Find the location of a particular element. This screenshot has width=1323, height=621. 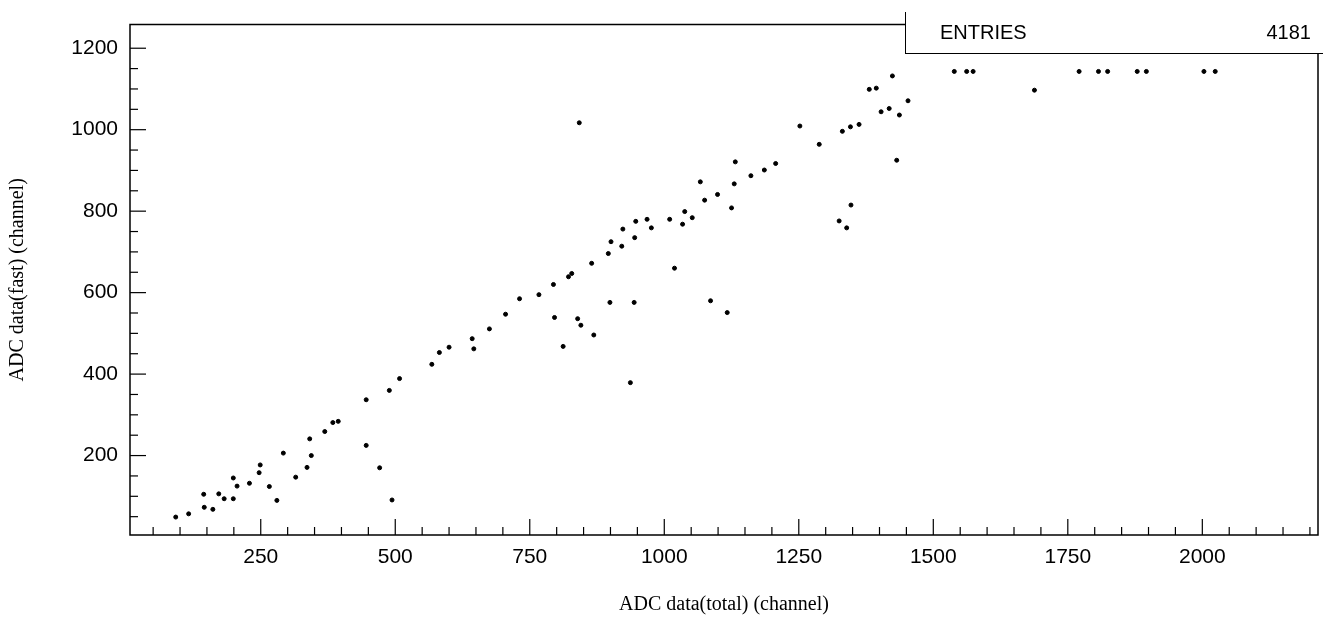

x-tick-label: 1000 is located at coordinates (664, 556).